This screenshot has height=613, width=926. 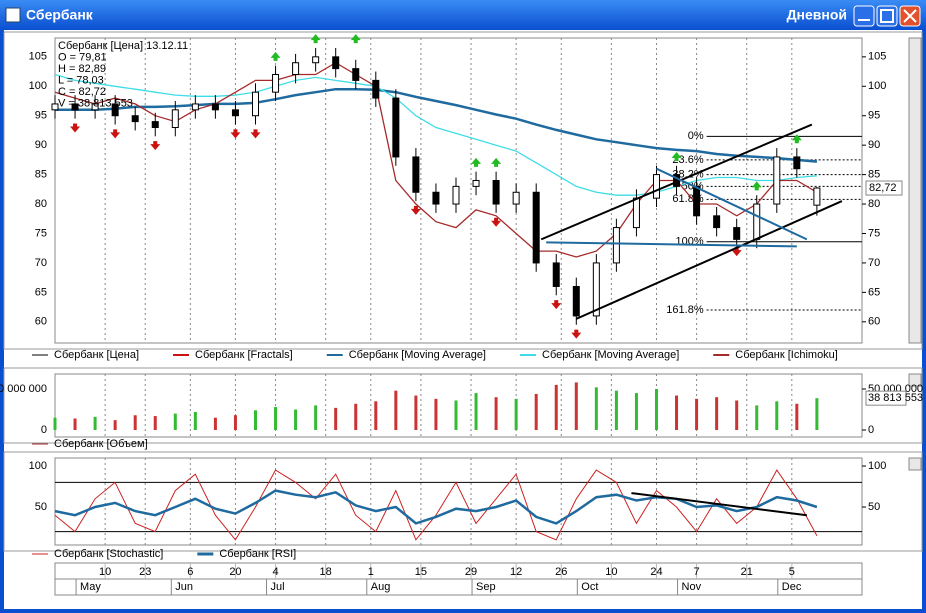 I want to click on info-text: Сбербанк [Цена] 13.12.11, so click(x=123, y=46).